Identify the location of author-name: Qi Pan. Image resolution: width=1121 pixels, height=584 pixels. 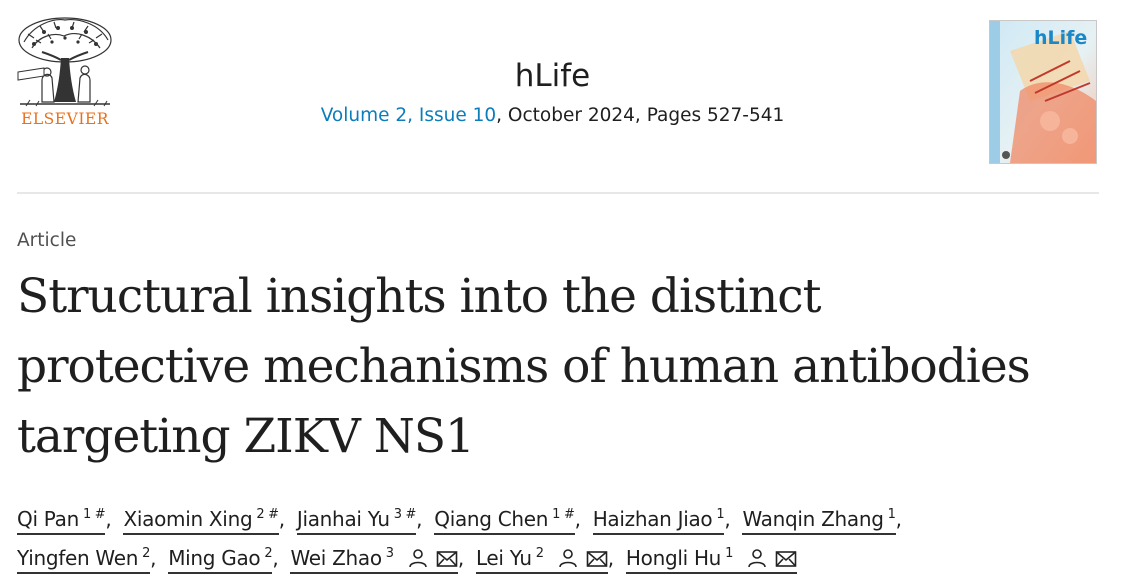
(48, 519).